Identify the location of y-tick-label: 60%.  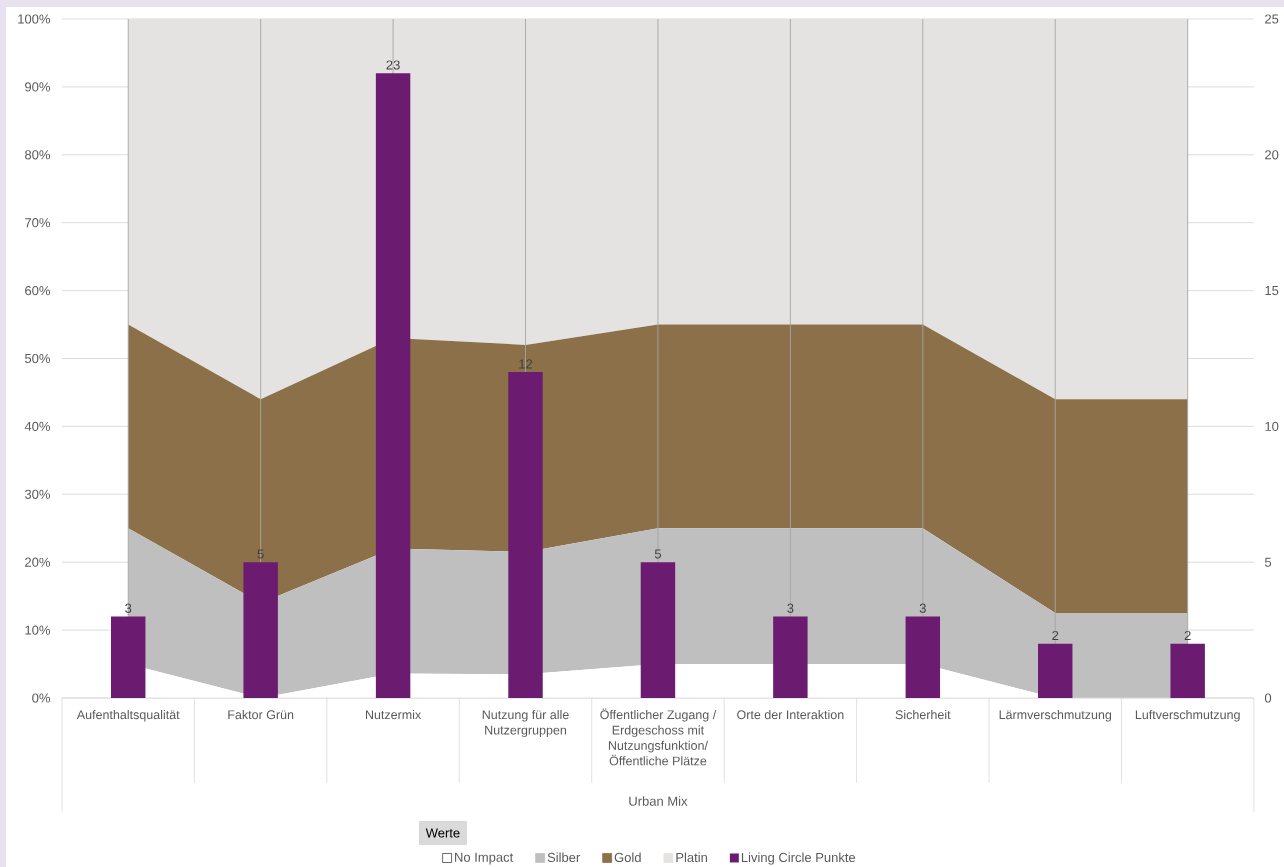
(38, 290).